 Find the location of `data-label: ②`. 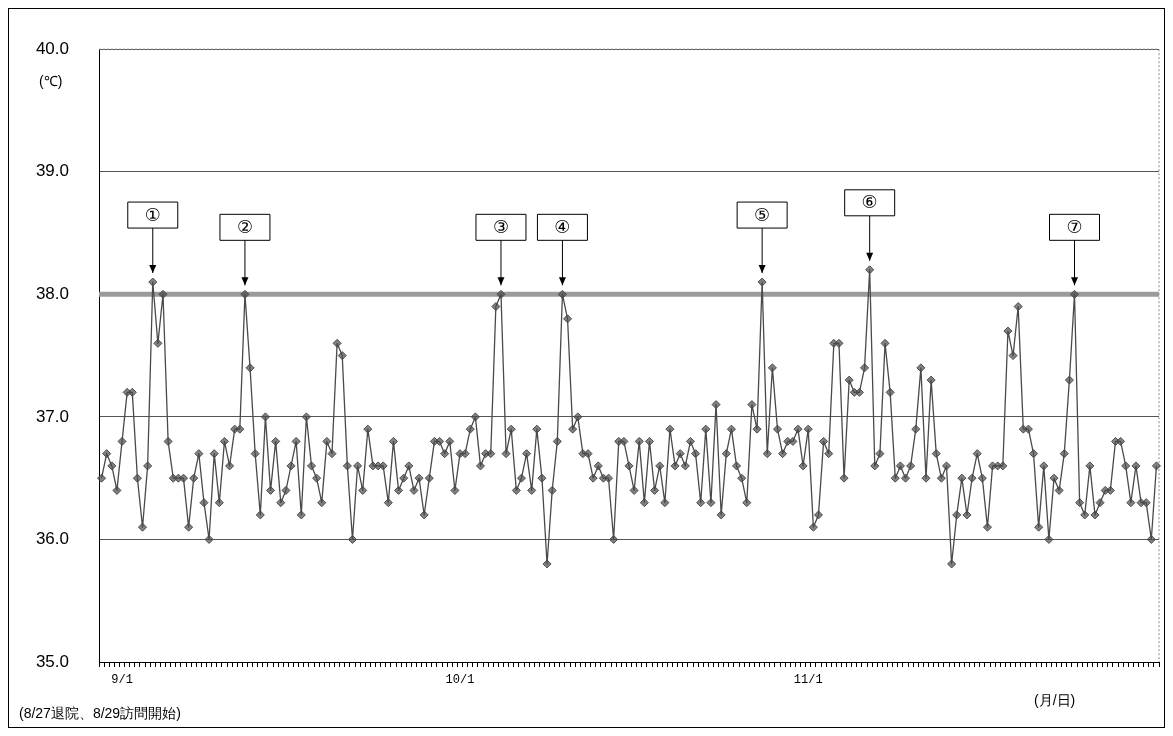

data-label: ② is located at coordinates (245, 226).